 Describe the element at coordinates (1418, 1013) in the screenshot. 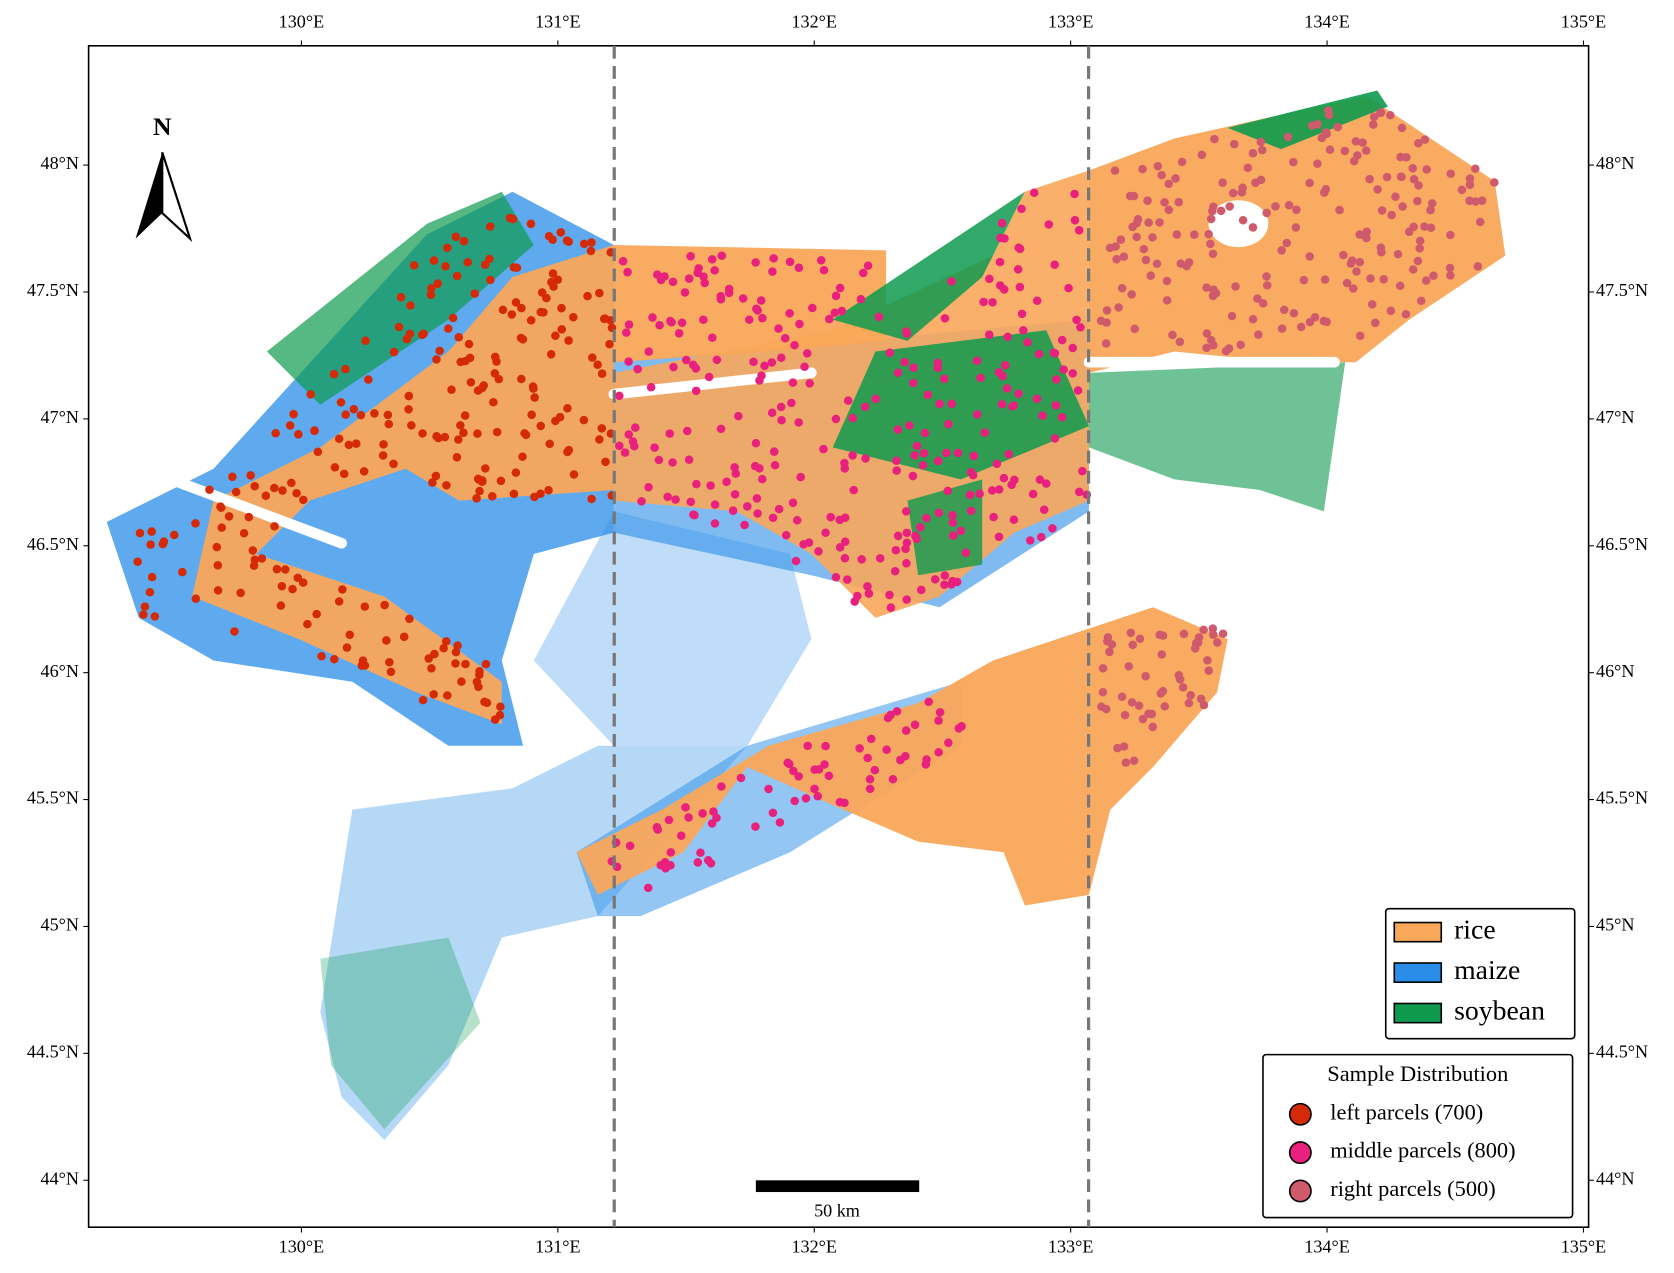

I see `legend-swatch` at that location.